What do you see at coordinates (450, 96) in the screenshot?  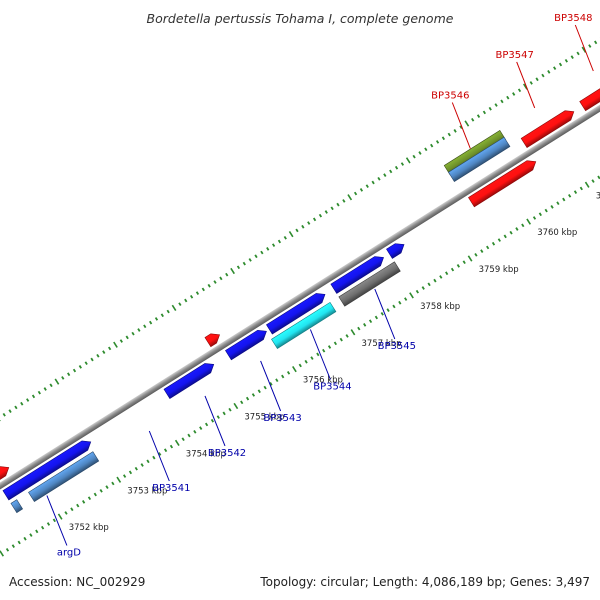 I see `gene-label: BP3546` at bounding box center [450, 96].